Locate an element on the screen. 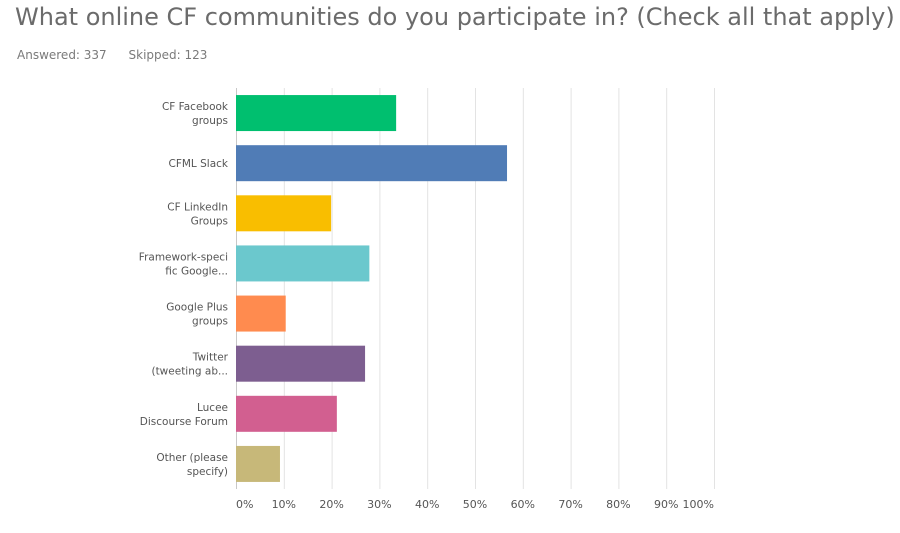 The image size is (900, 533). x-tick-label-90: 90% is located at coordinates (666, 504).